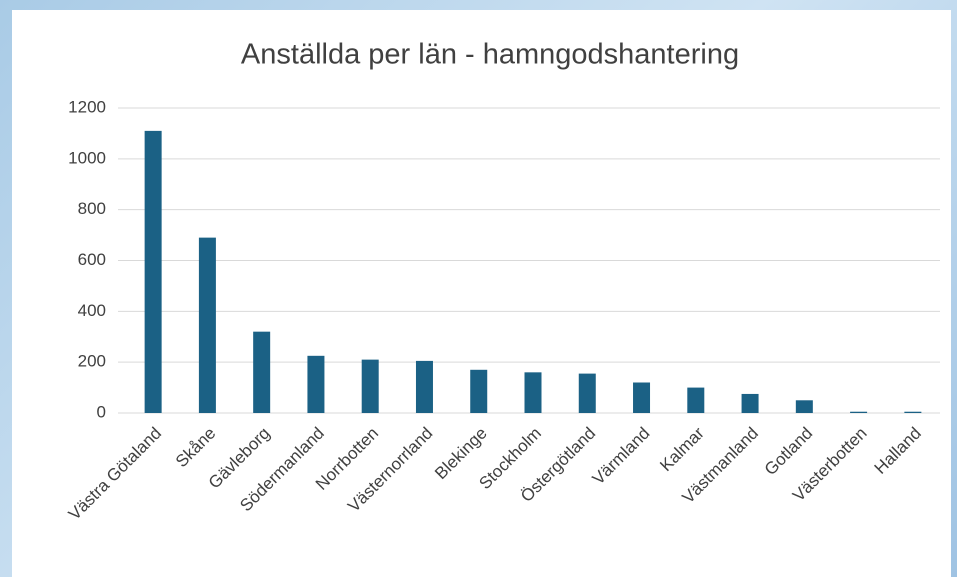  I want to click on y-tick-label: 1200, so click(87, 106).